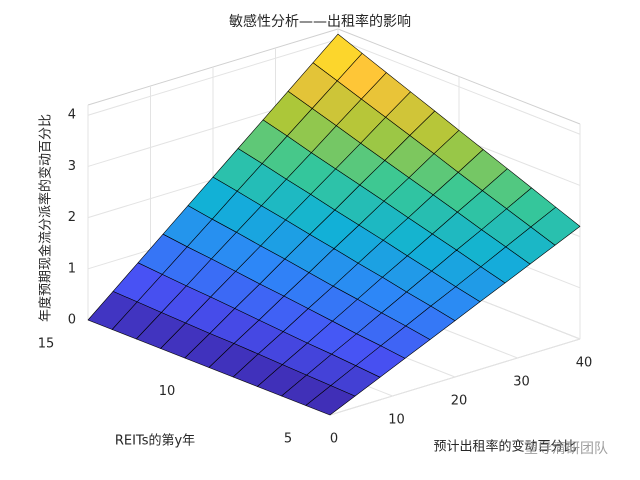  I want to click on z-tick-label: 2, so click(72, 217).